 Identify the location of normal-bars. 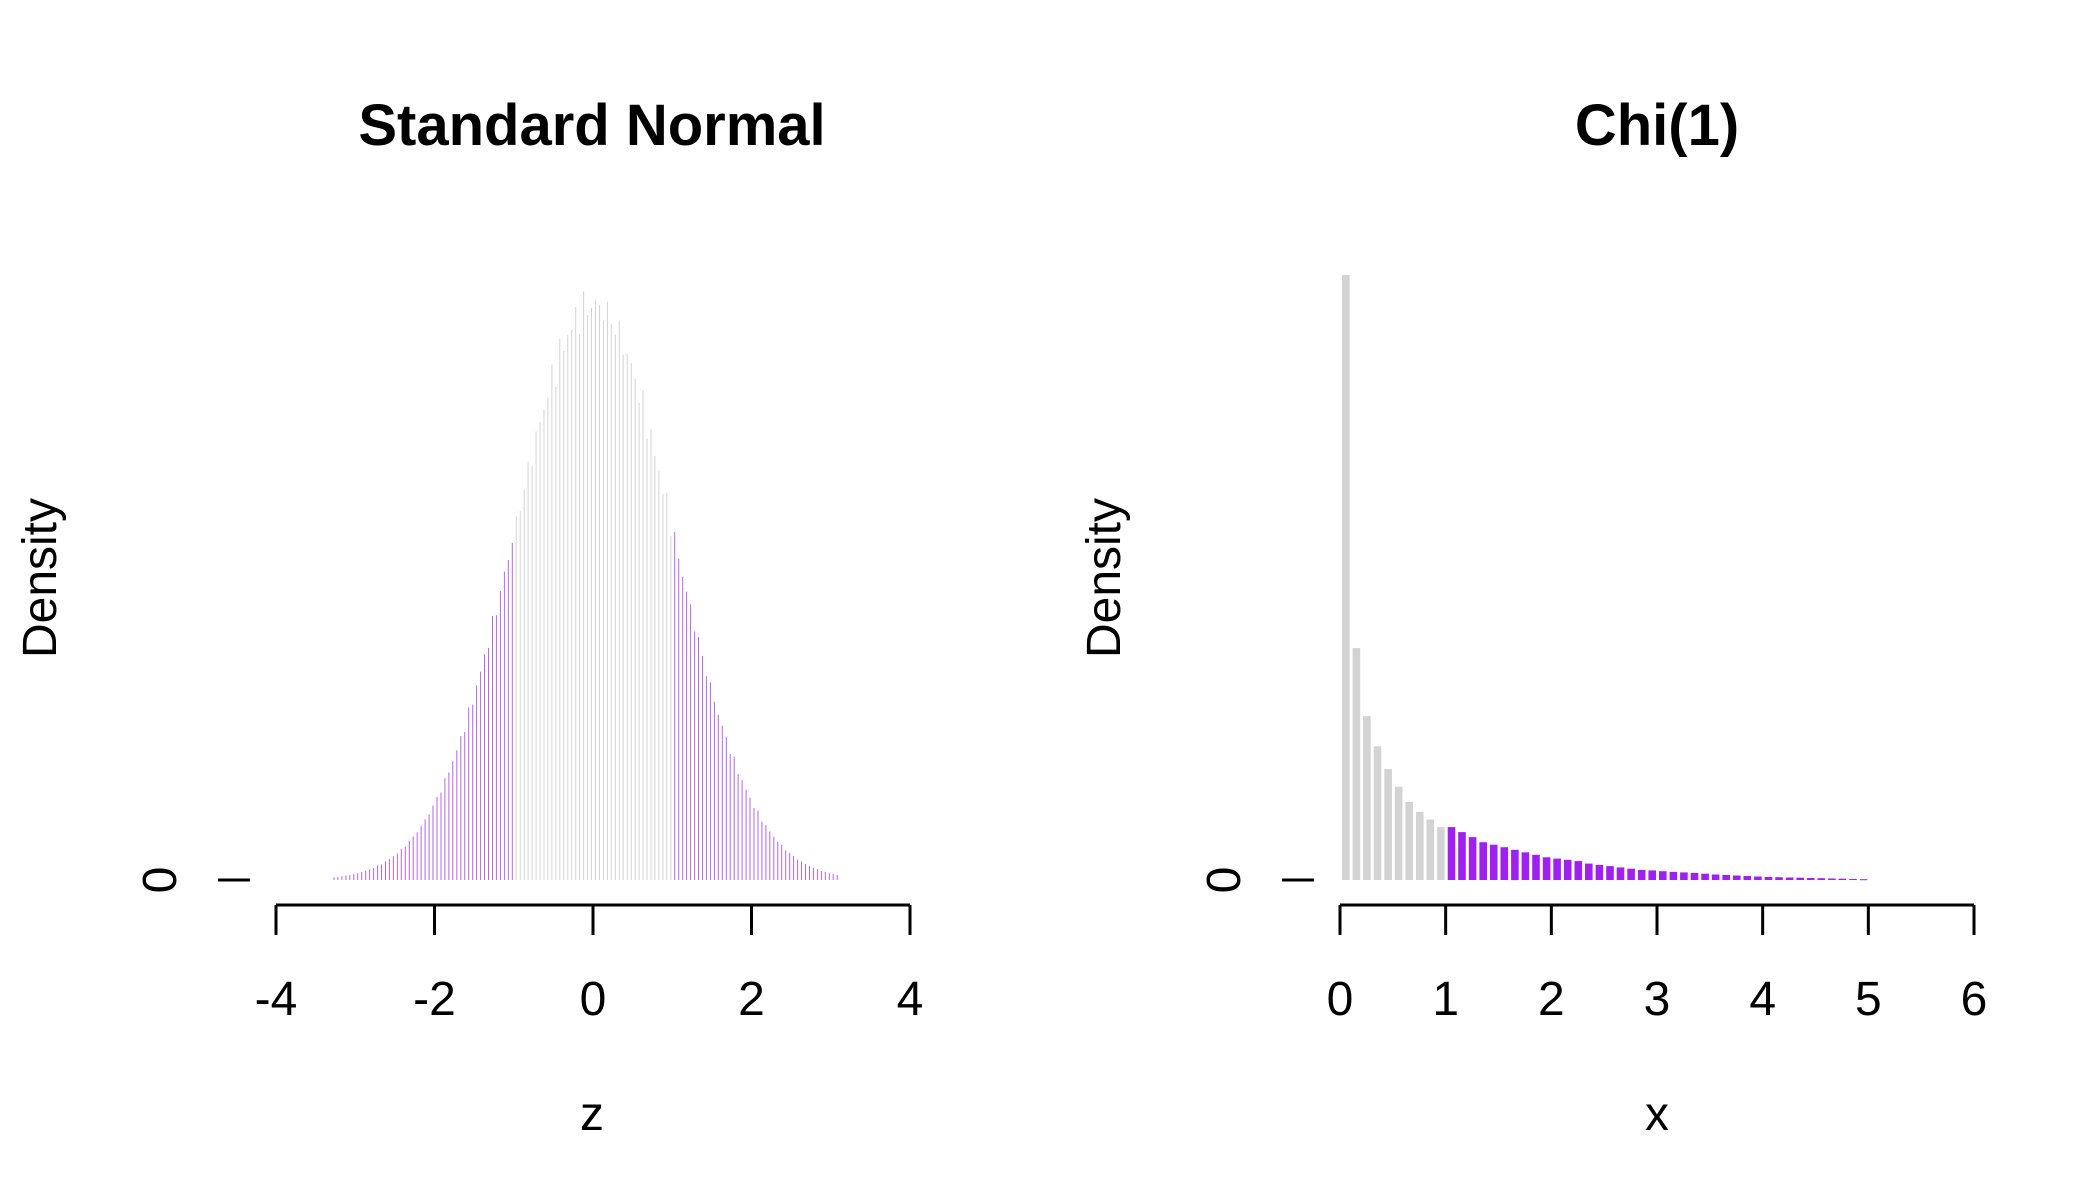
(585, 586).